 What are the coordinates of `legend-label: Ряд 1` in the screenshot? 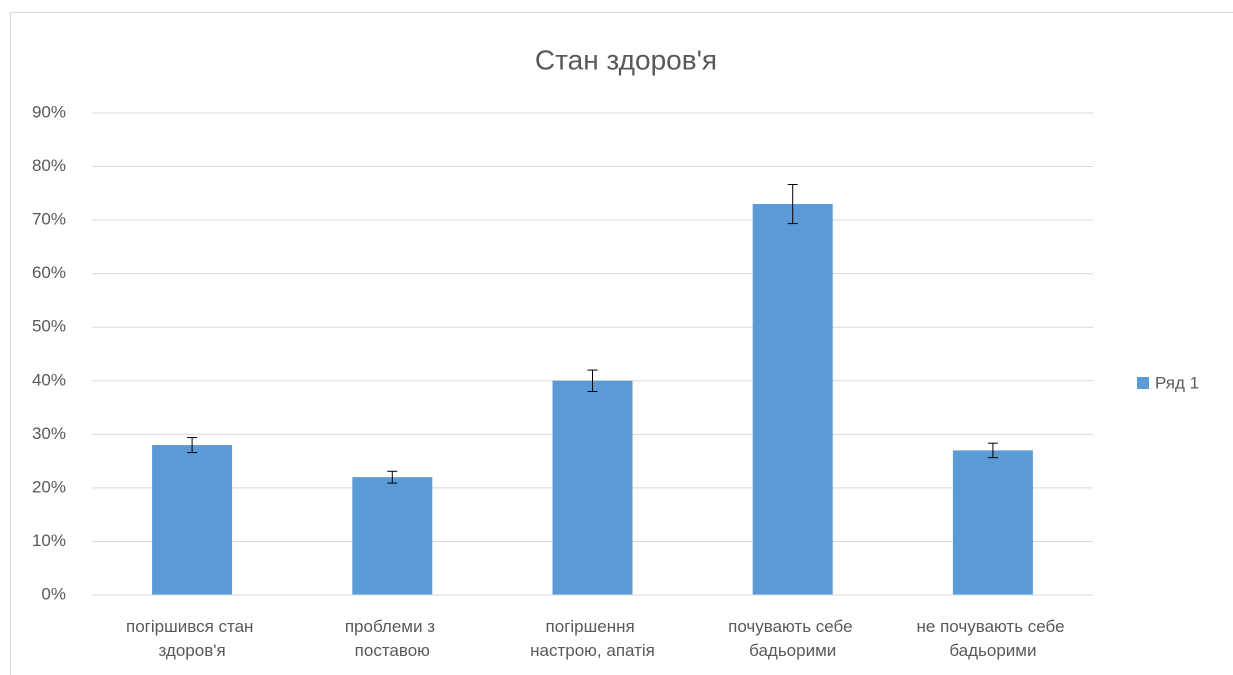 It's located at (1177, 382).